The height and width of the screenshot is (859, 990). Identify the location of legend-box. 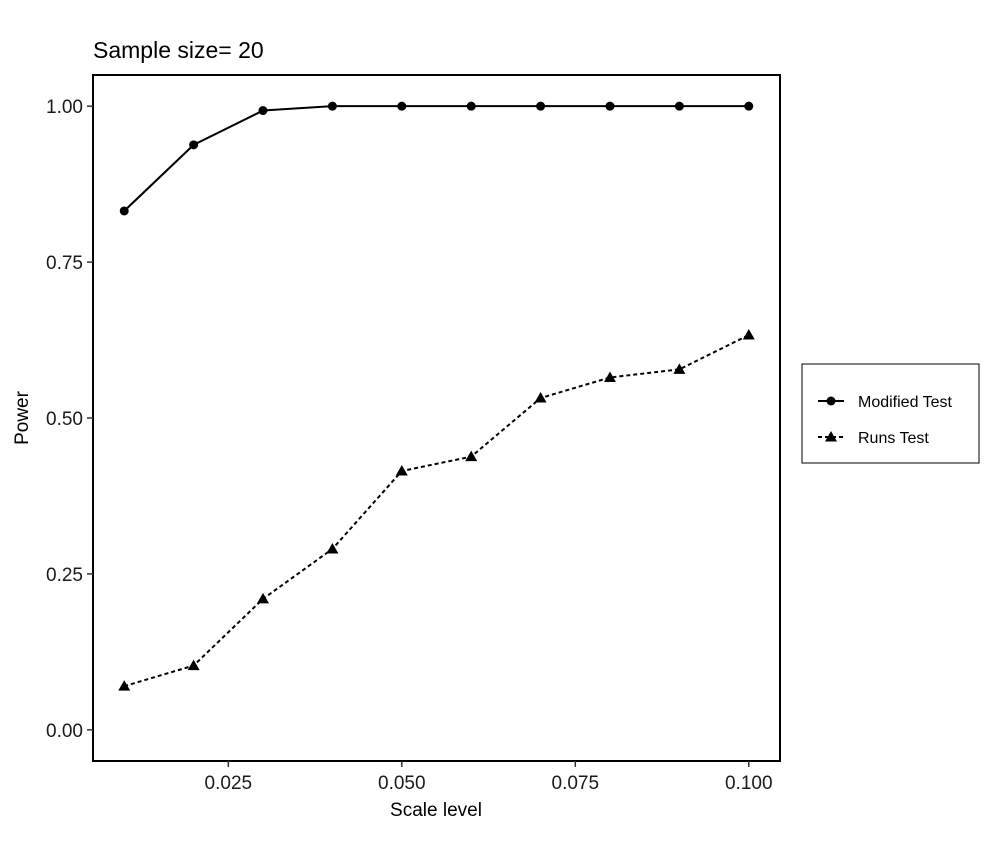
(890, 413).